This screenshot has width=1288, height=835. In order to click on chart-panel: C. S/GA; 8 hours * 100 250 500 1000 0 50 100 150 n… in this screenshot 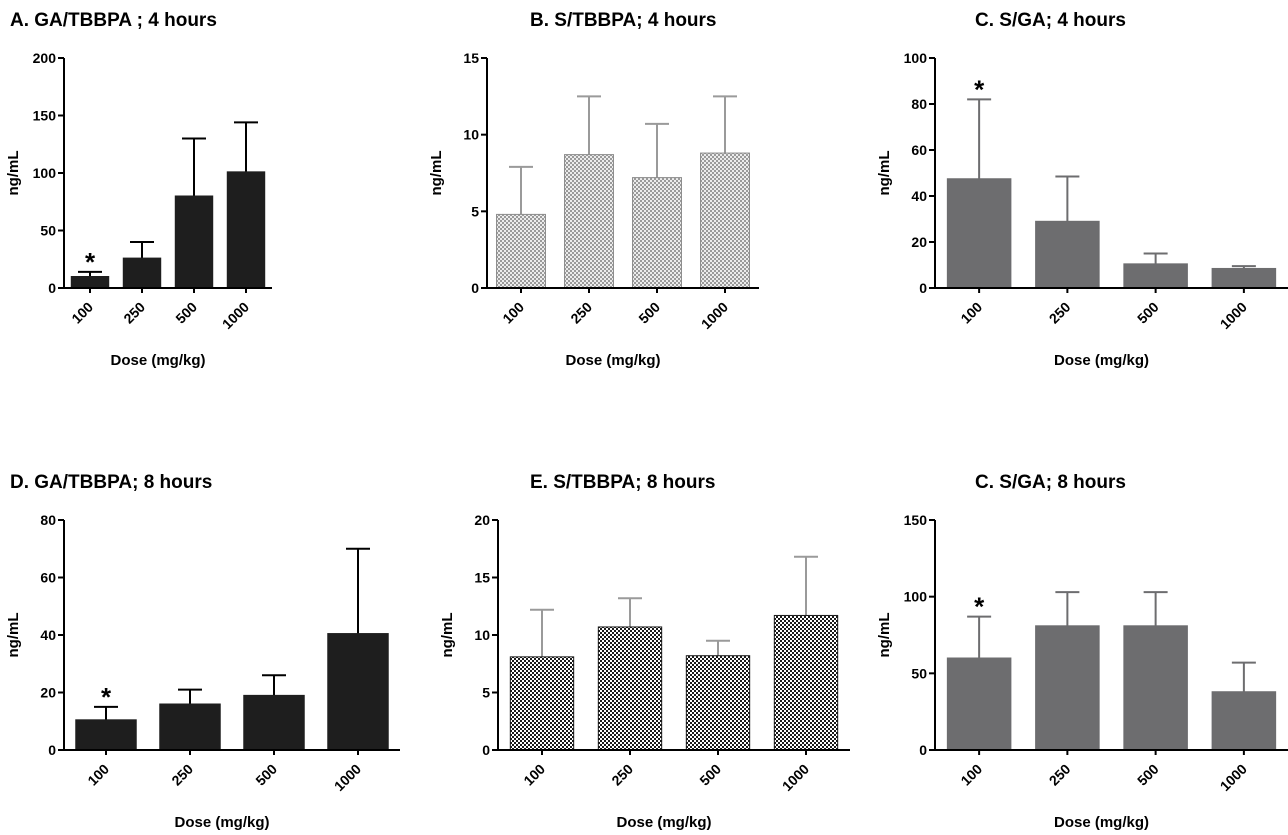, I will do `click(1082, 651)`.